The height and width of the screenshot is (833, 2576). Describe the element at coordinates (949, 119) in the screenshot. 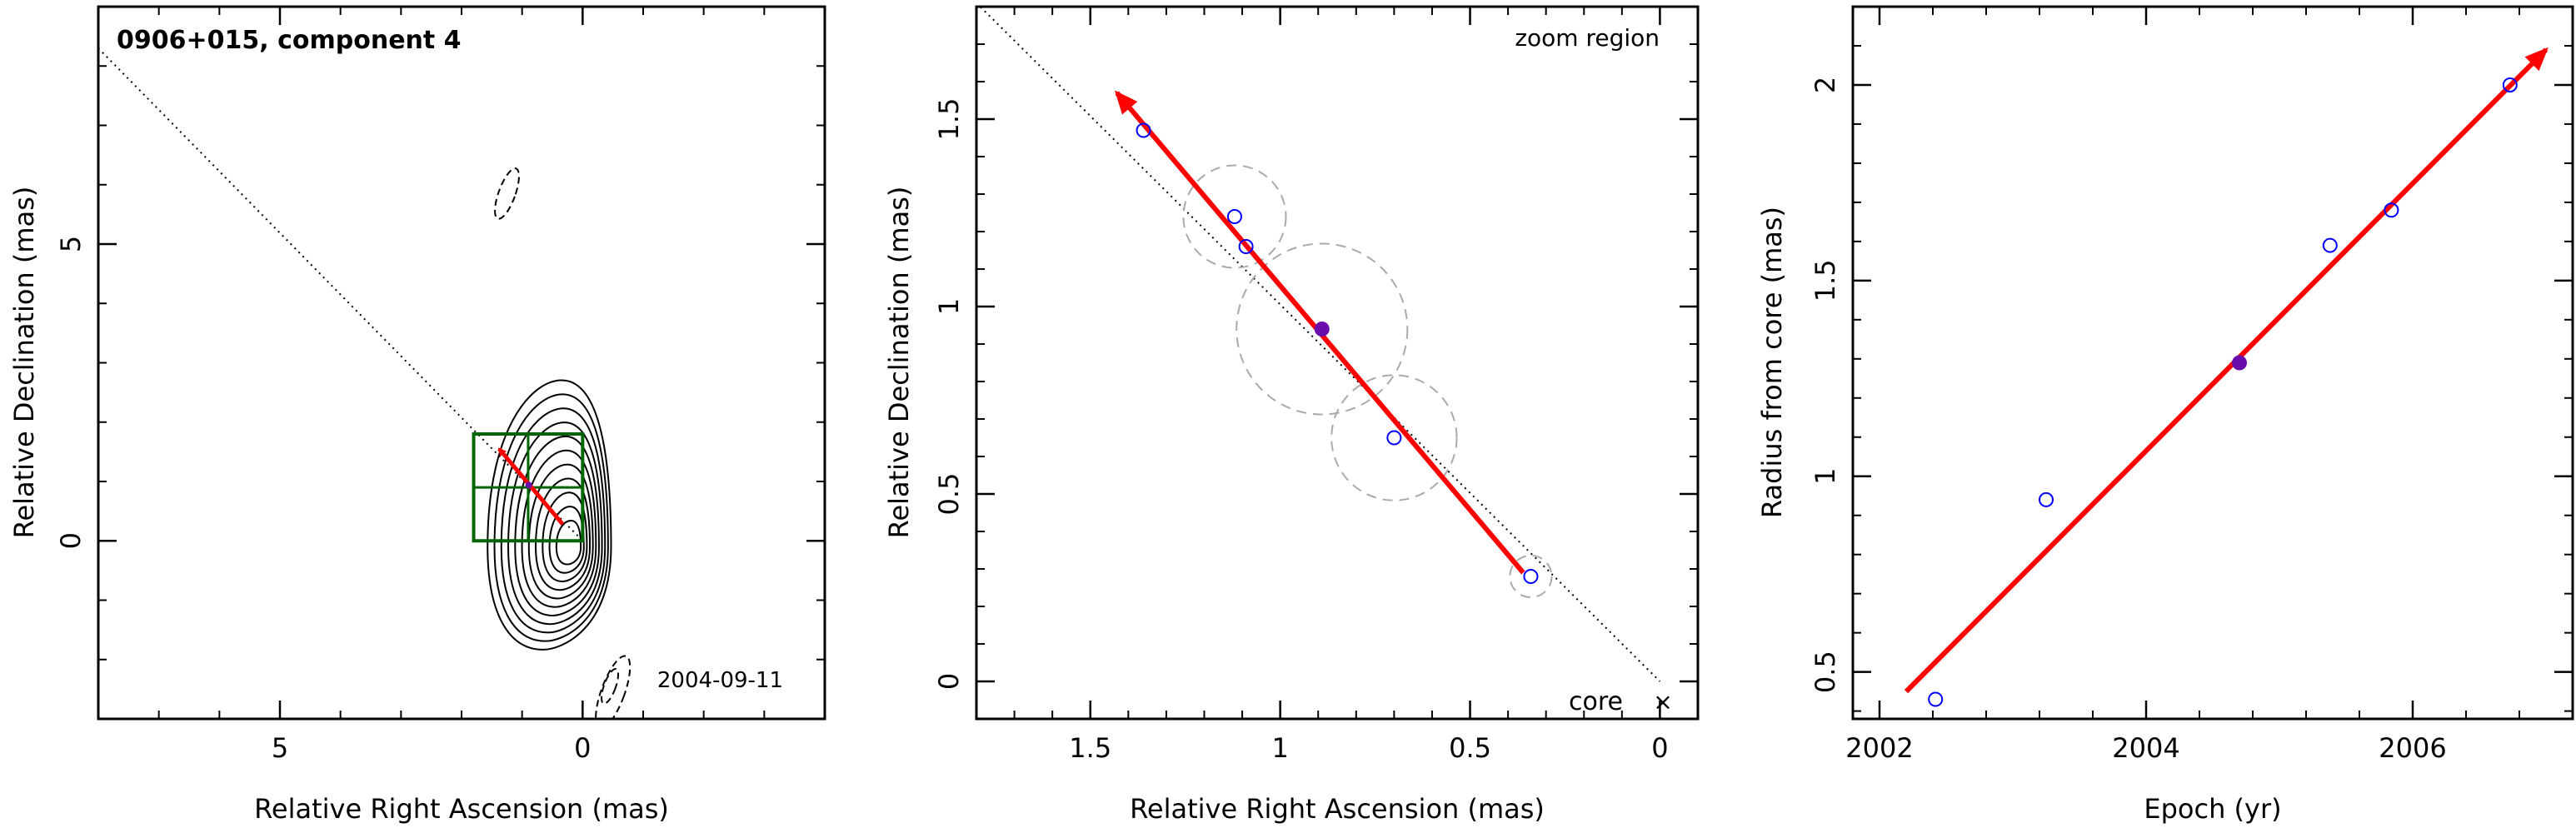

I see `zoom-y-tick-label: 1.5` at that location.